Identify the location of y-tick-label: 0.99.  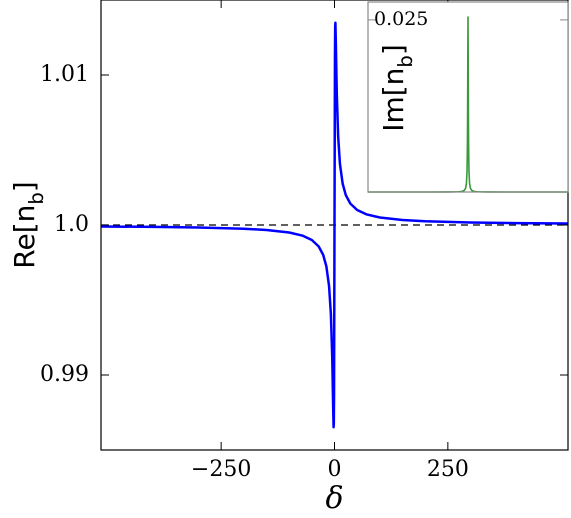
(64, 374).